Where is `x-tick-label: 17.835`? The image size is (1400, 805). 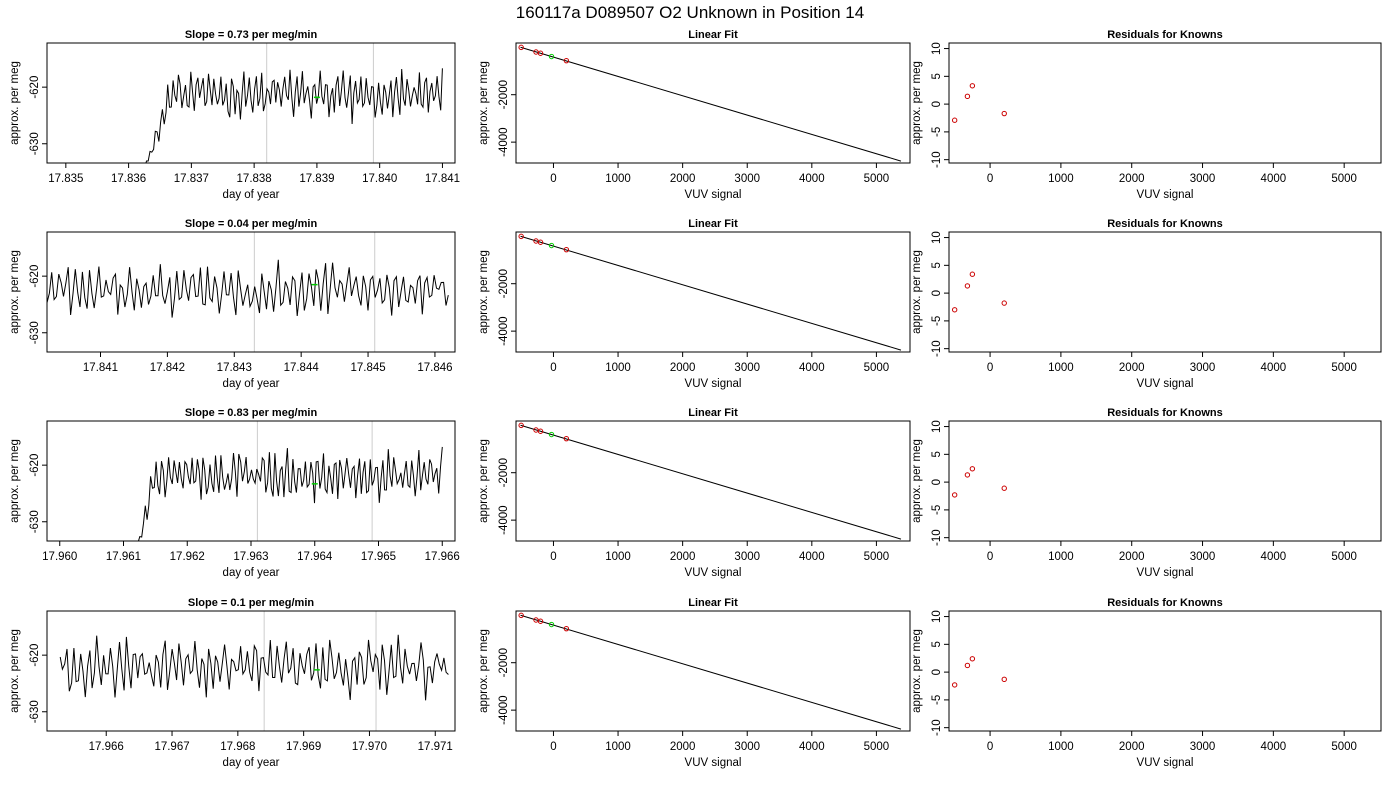
x-tick-label: 17.835 is located at coordinates (65, 179).